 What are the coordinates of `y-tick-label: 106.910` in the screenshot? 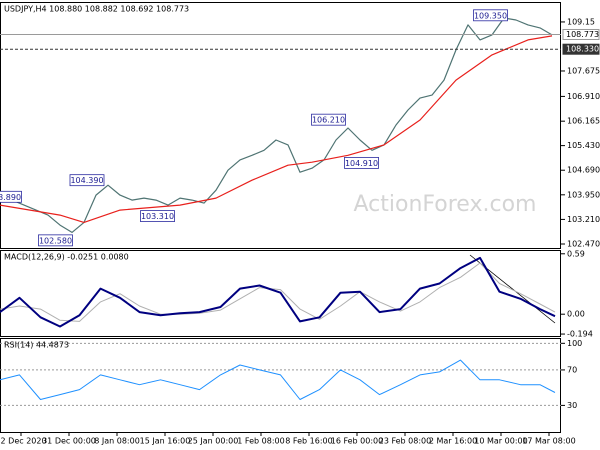 It's located at (583, 96).